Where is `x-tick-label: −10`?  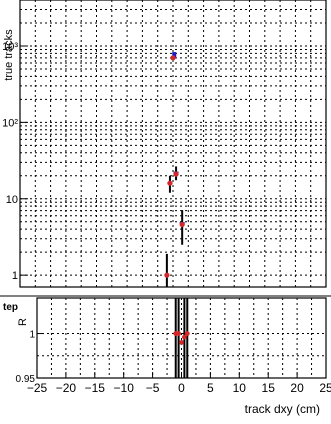 x-tick-label: −10 is located at coordinates (124, 388).